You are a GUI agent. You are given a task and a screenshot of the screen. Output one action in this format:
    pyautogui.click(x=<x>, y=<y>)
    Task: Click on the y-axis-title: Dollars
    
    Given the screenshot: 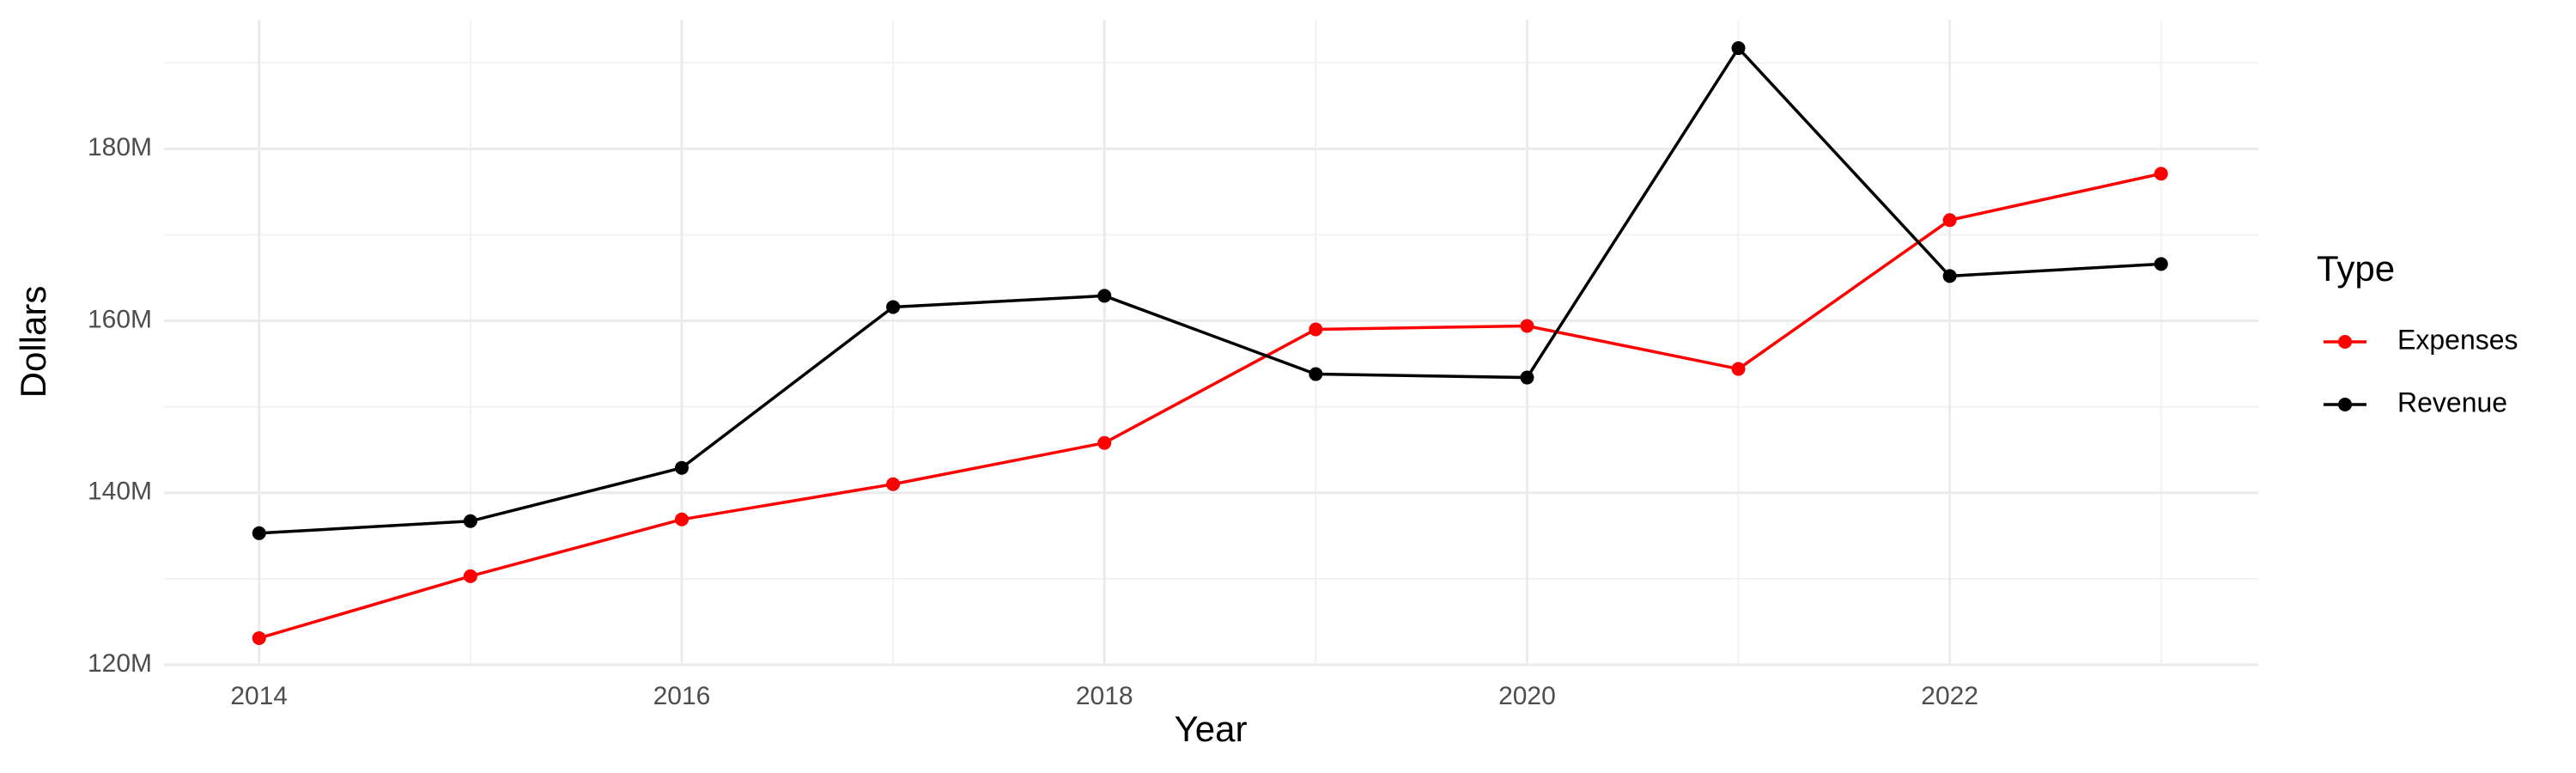 What is the action you would take?
    pyautogui.click(x=33, y=342)
    